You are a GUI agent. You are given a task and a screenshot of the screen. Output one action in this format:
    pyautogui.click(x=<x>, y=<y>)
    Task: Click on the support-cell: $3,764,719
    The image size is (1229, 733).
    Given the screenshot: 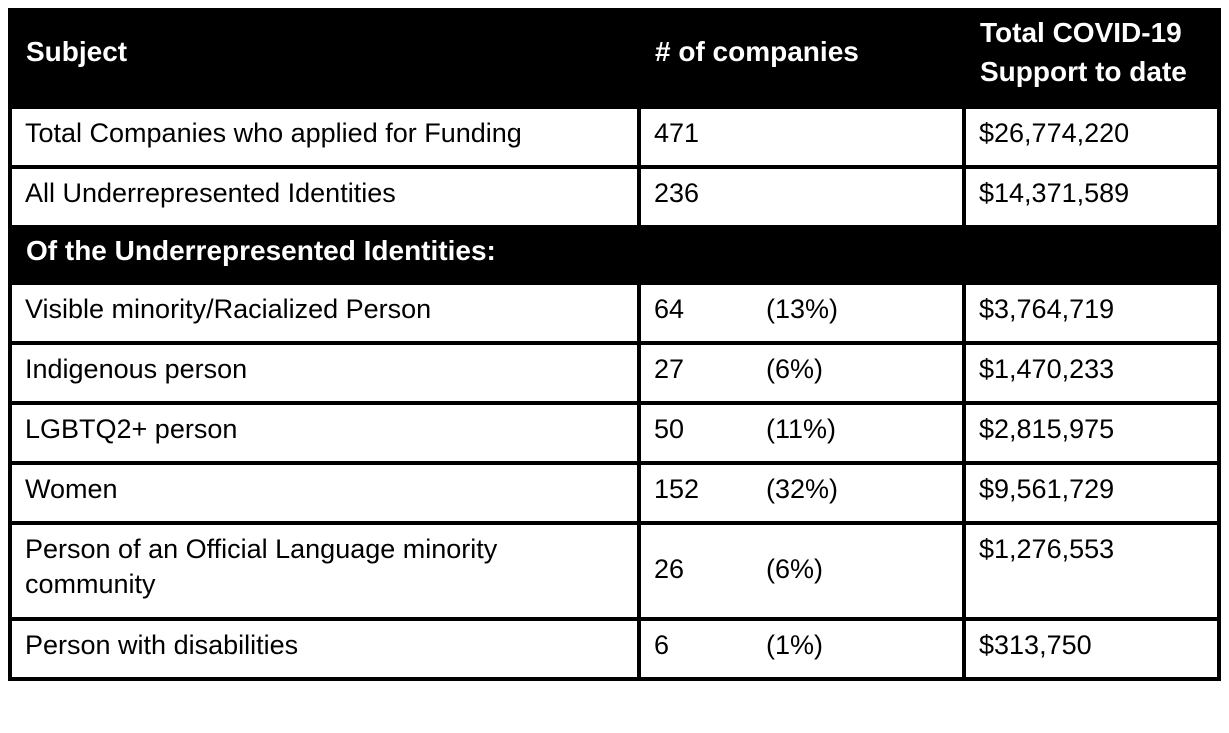 What is the action you would take?
    pyautogui.click(x=1091, y=313)
    